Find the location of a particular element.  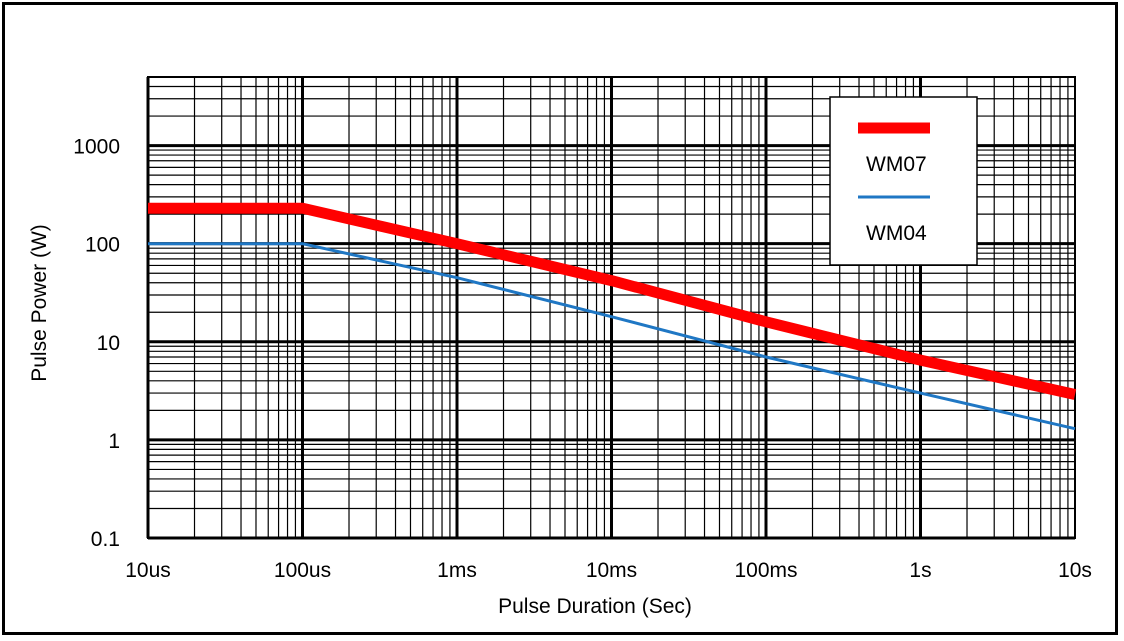

legend: WM07 WM04 is located at coordinates (903, 181).